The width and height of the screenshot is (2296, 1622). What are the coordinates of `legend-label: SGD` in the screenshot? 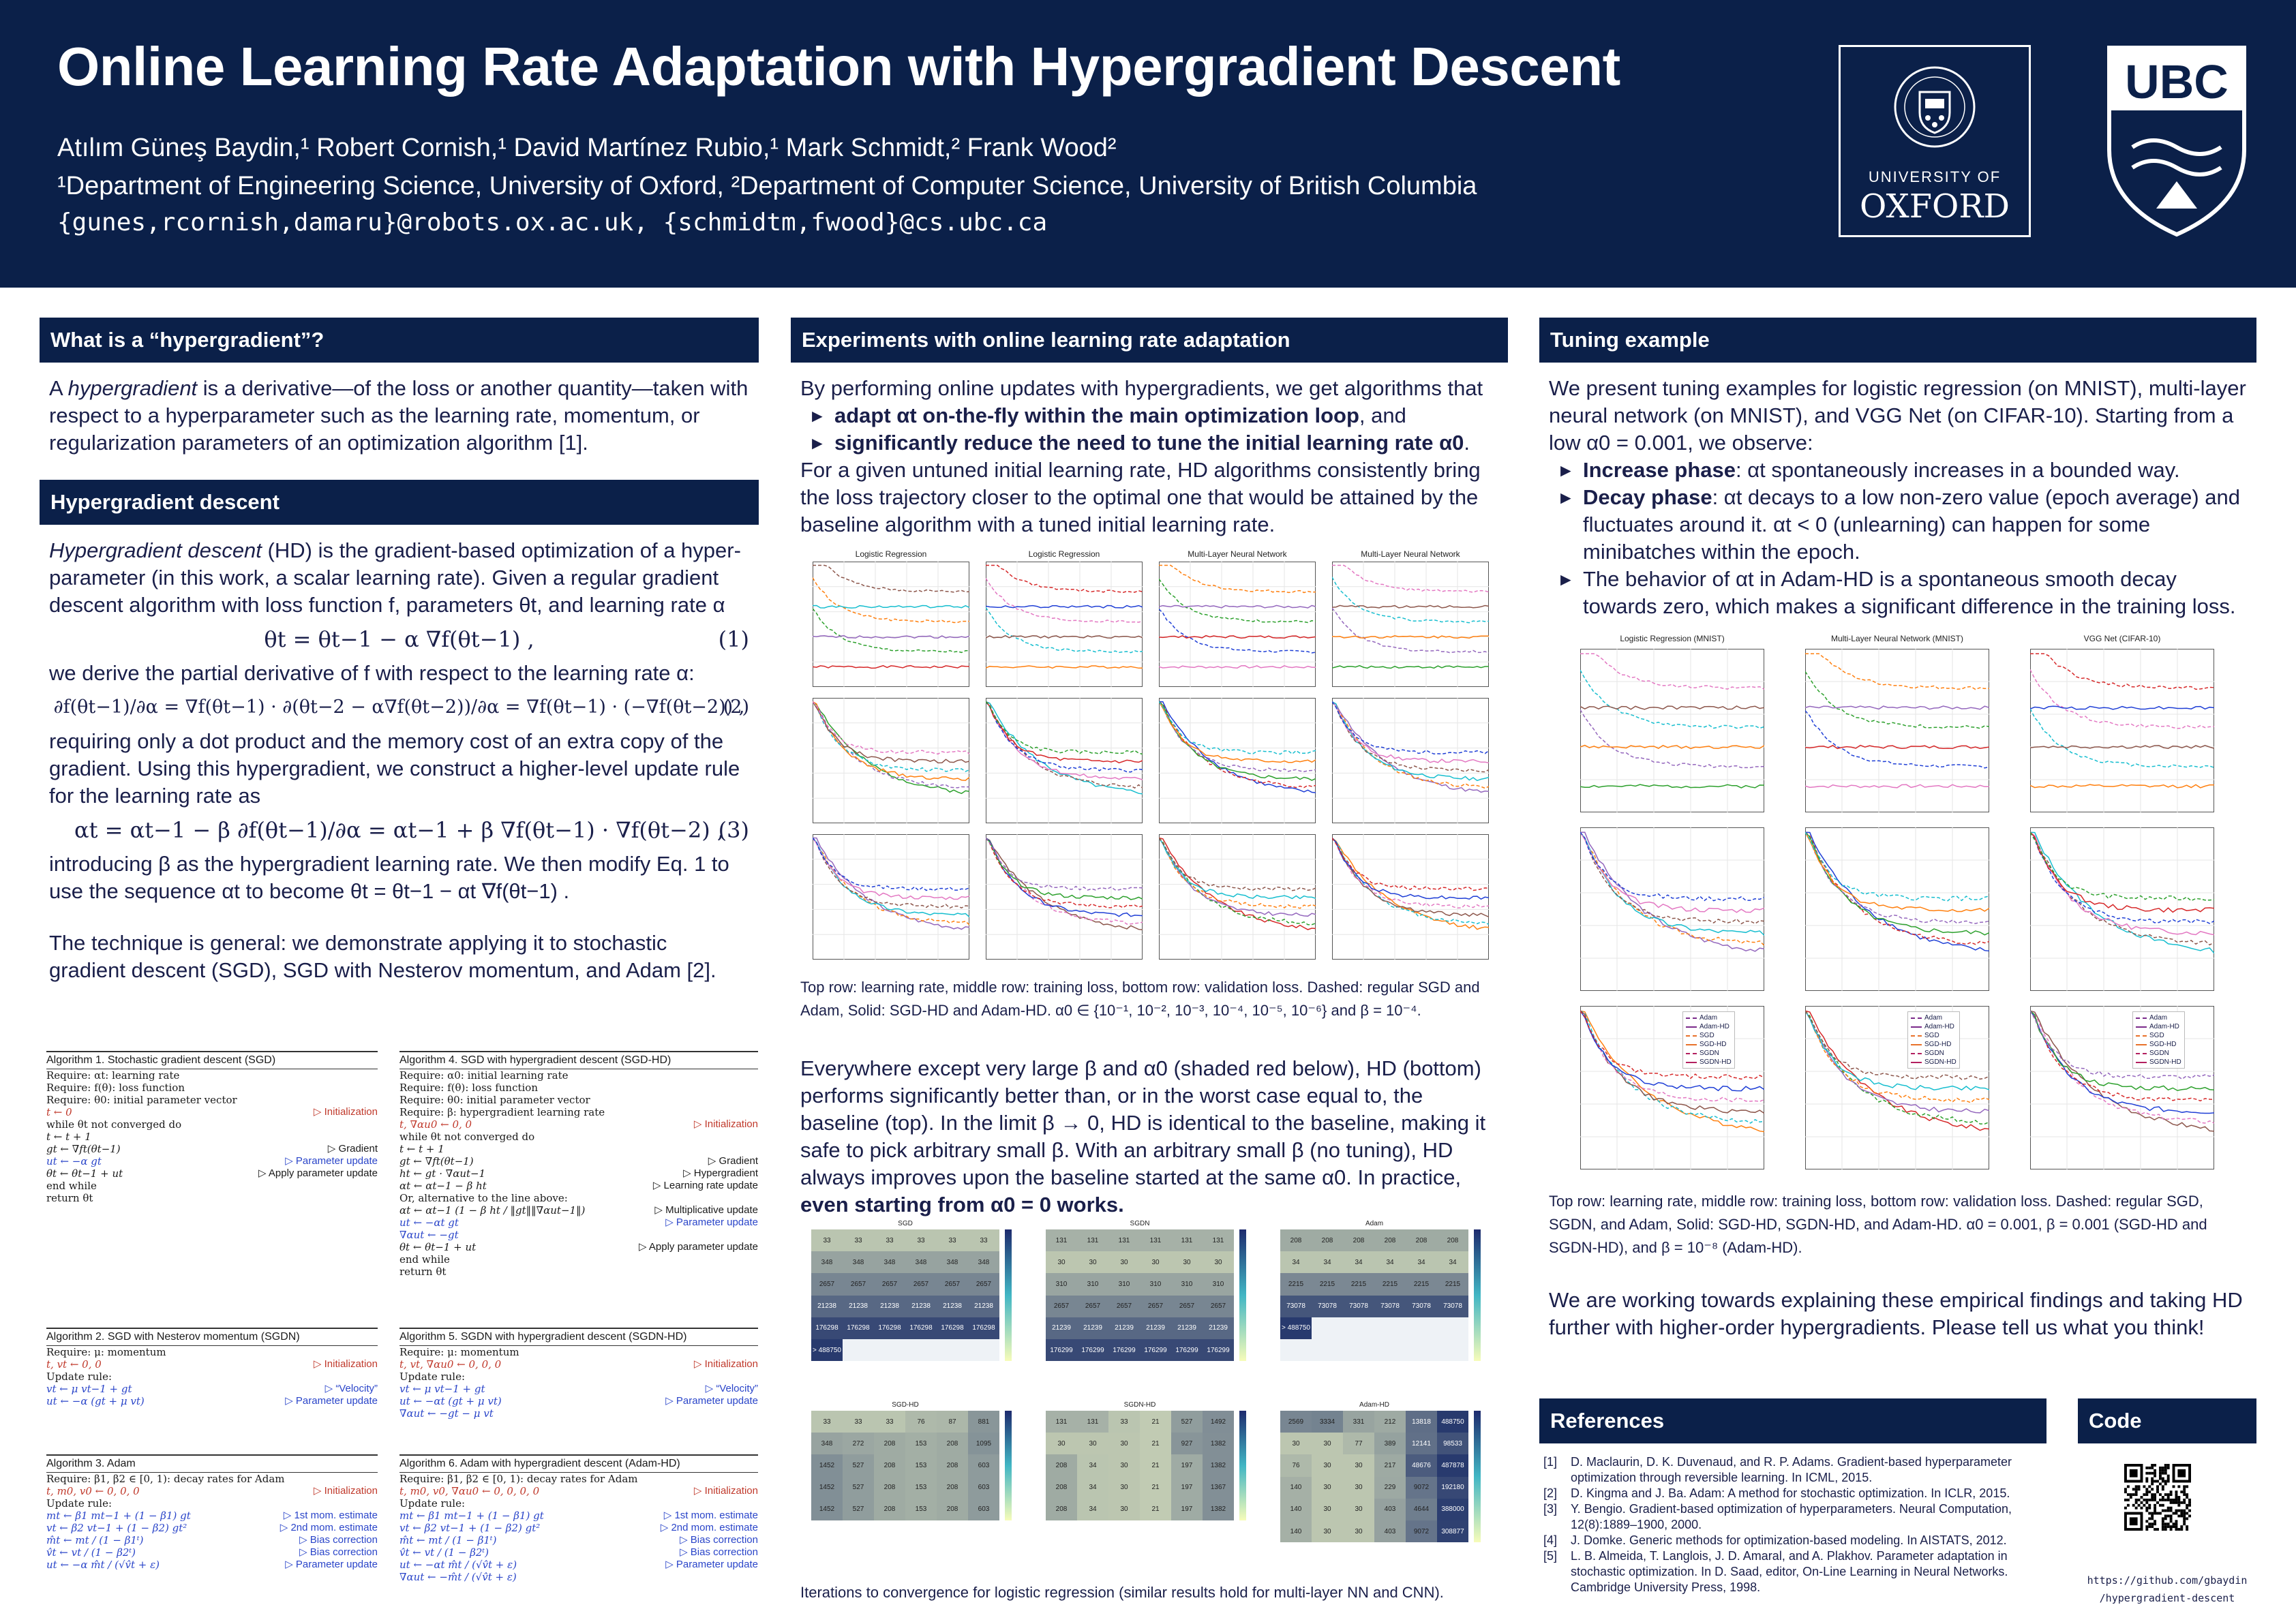 It's located at (2156, 1035).